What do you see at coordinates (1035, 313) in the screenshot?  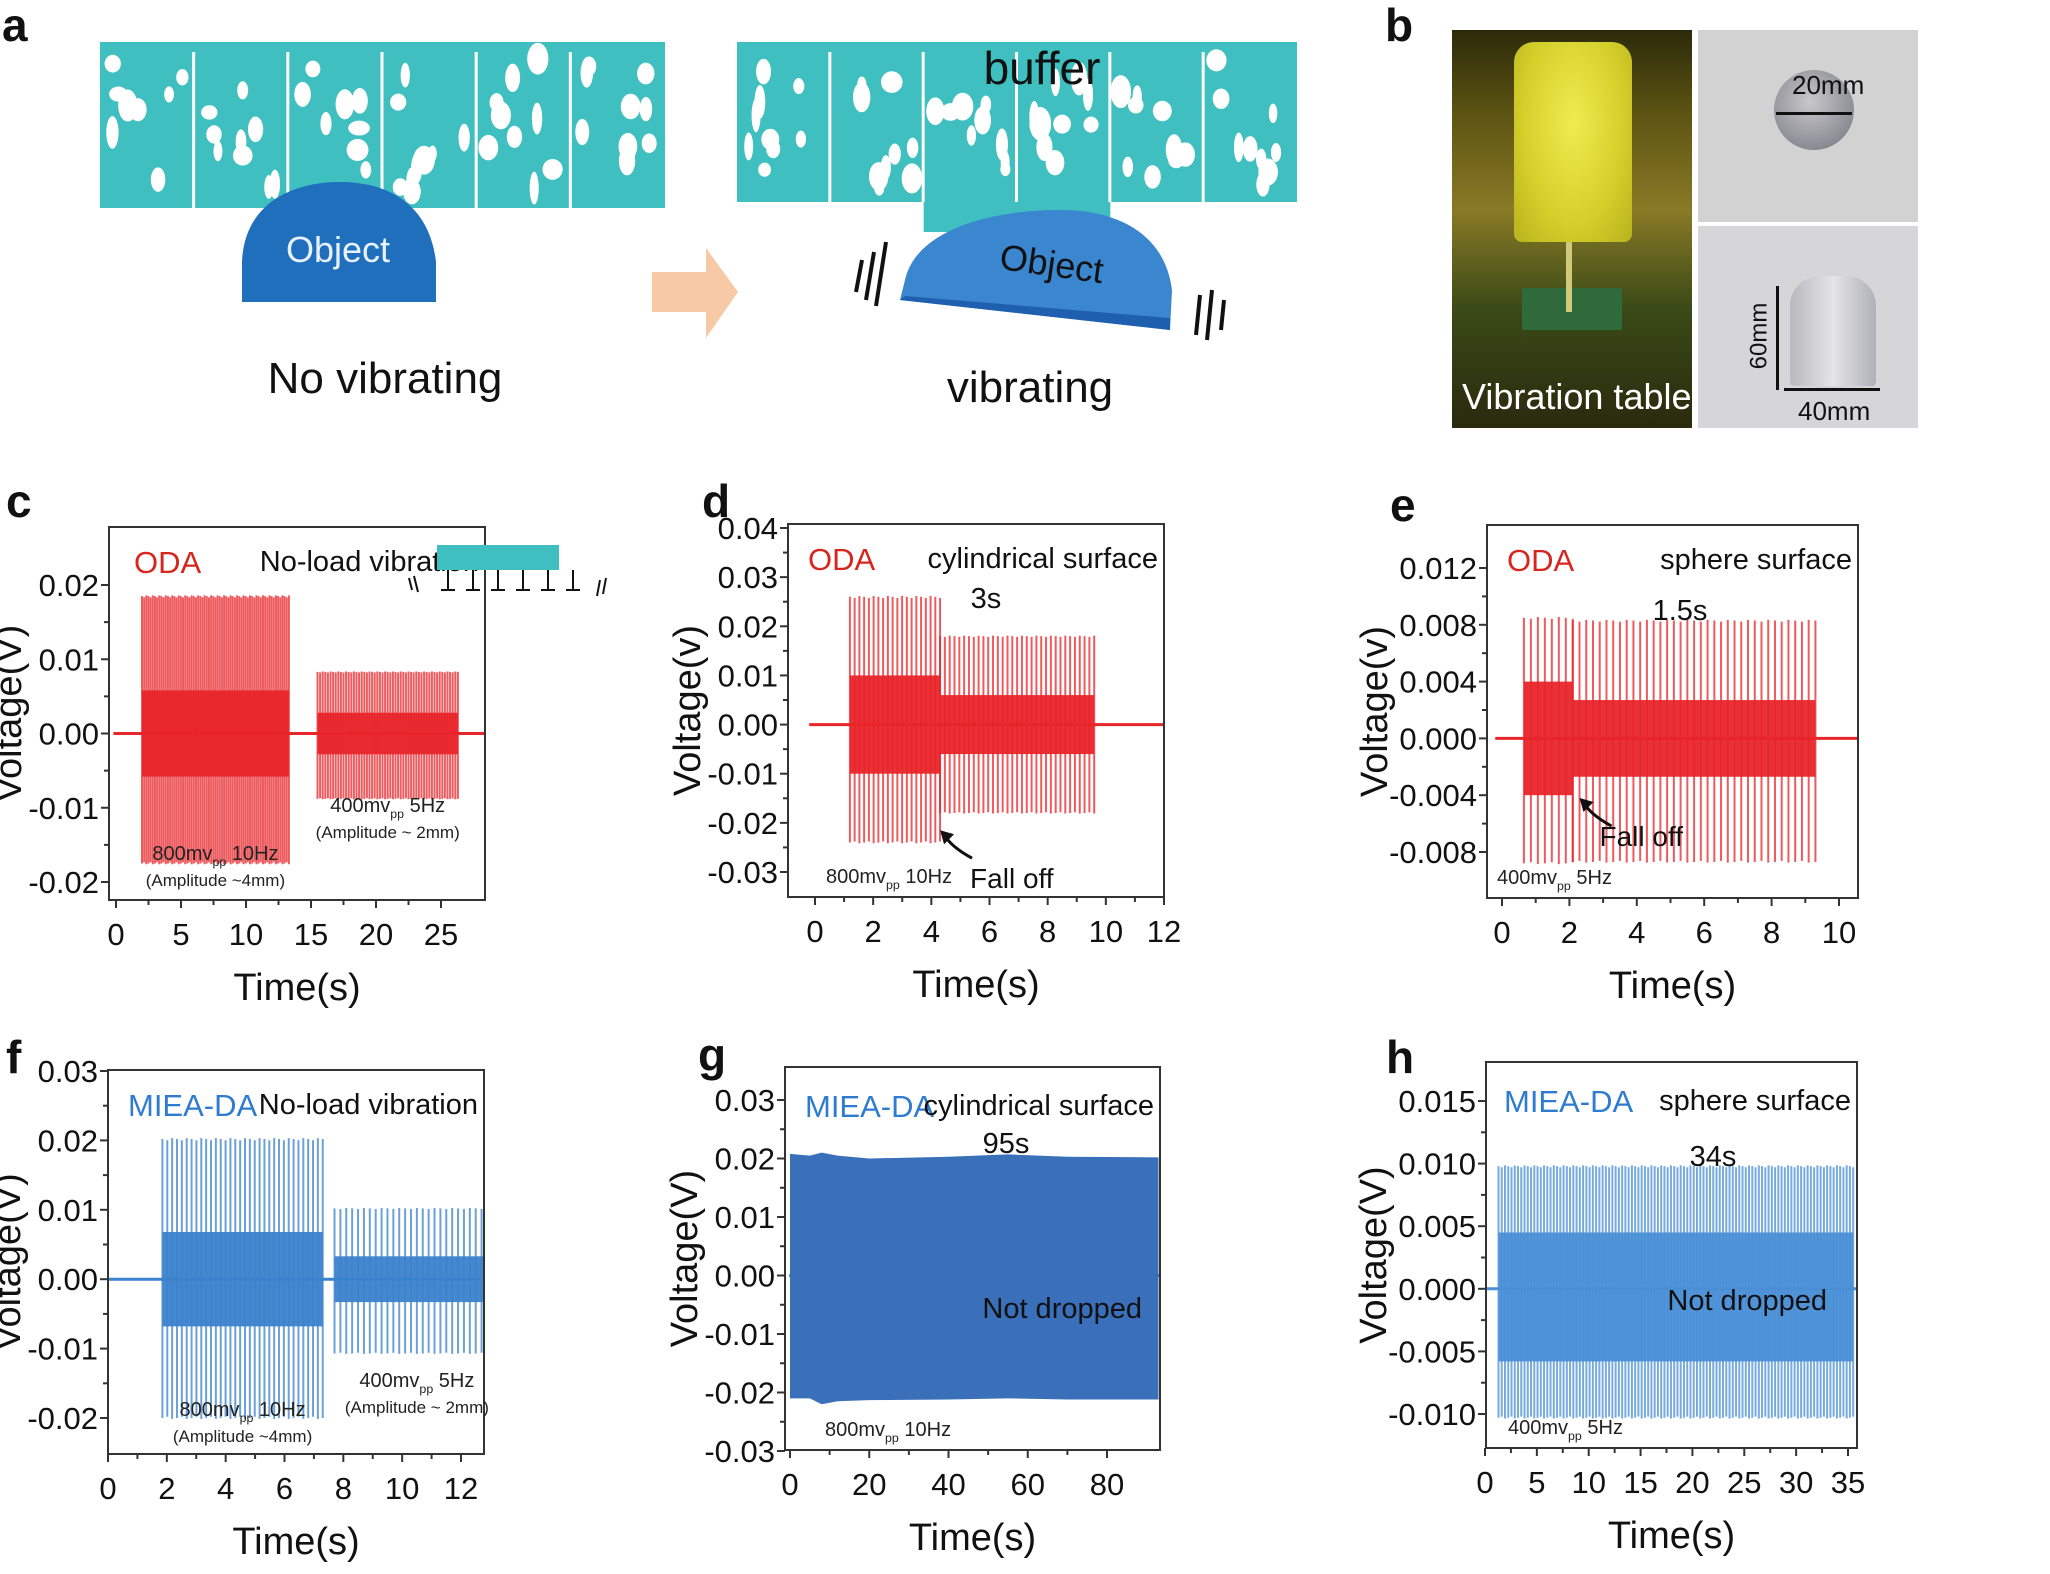 I see `object-shadow` at bounding box center [1035, 313].